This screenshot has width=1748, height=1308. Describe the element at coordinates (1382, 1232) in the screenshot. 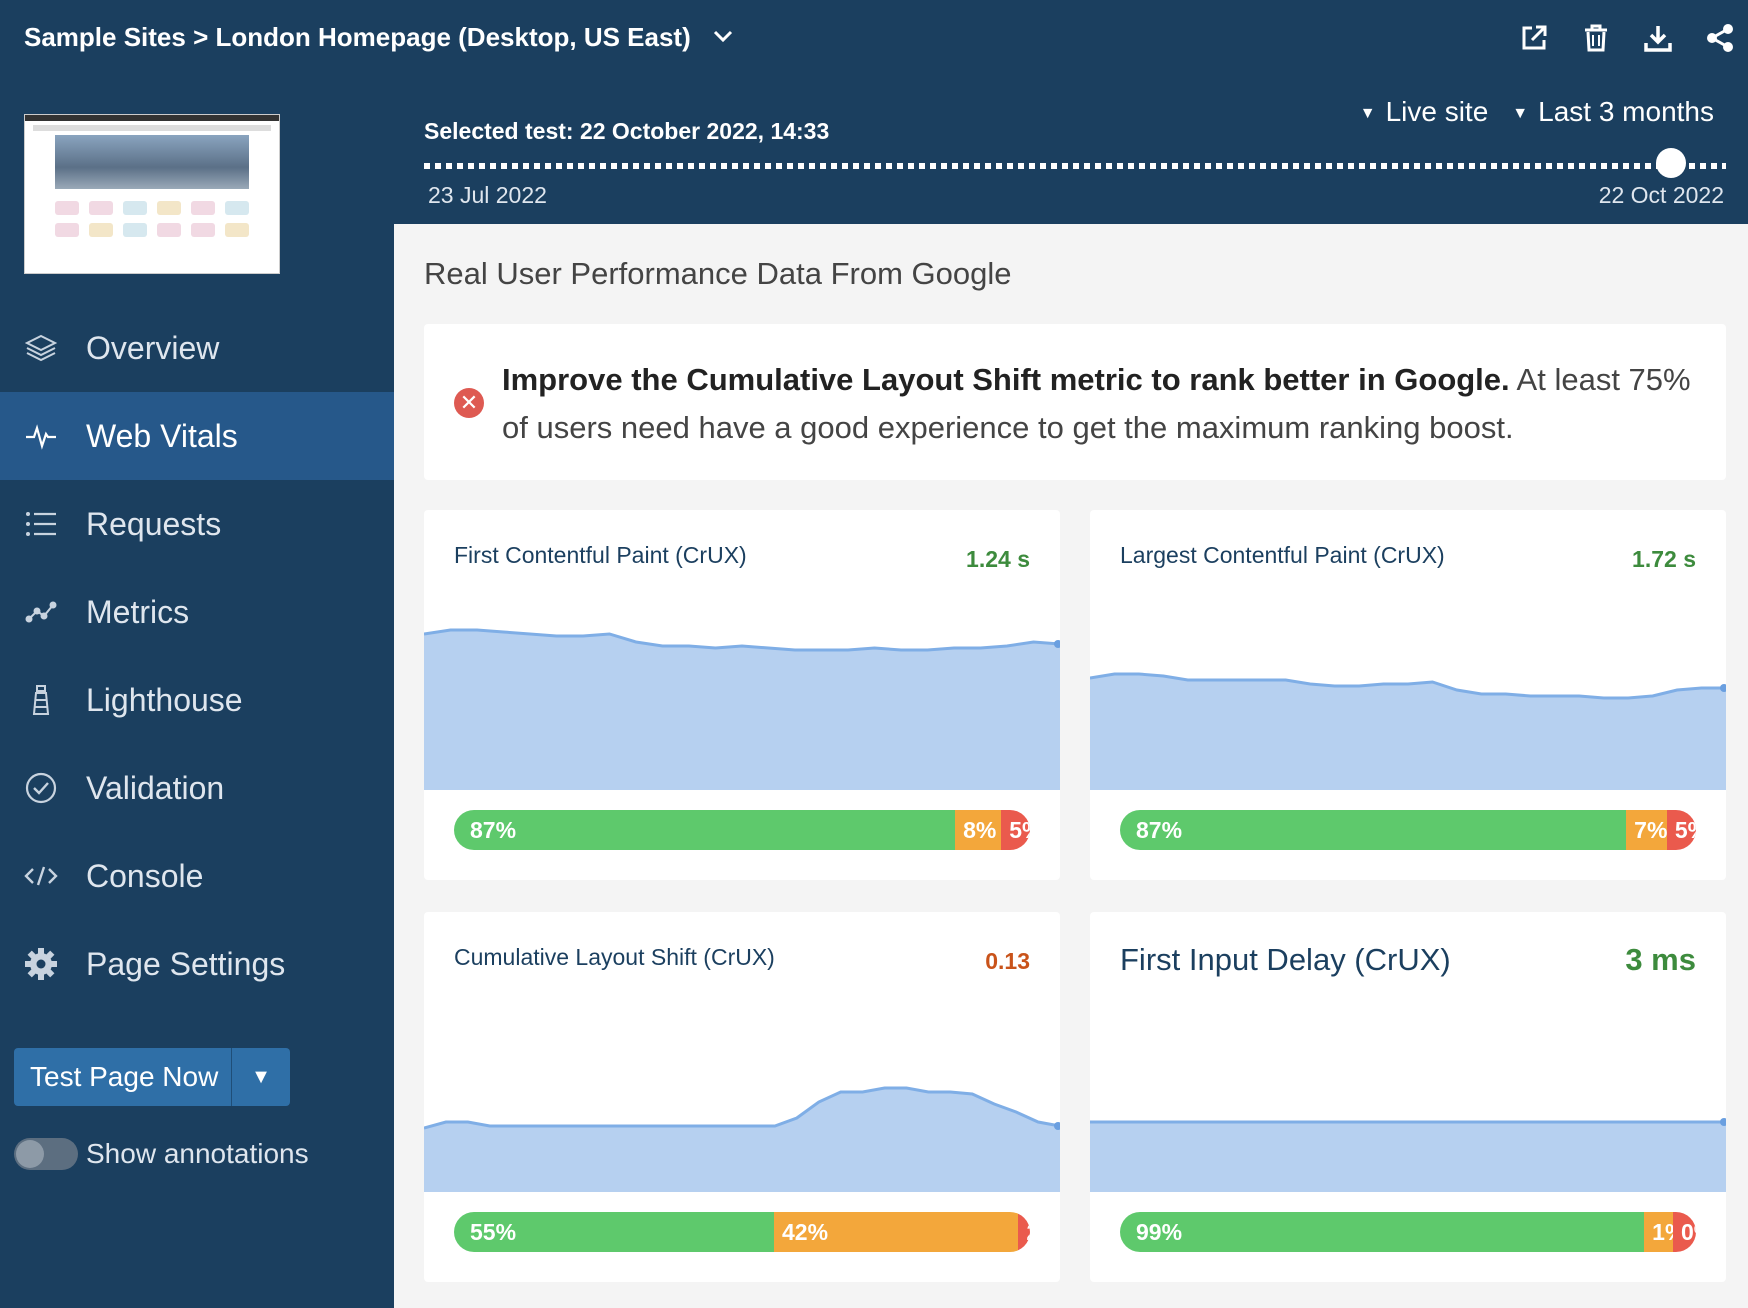

I see `dist-good: 99%` at that location.